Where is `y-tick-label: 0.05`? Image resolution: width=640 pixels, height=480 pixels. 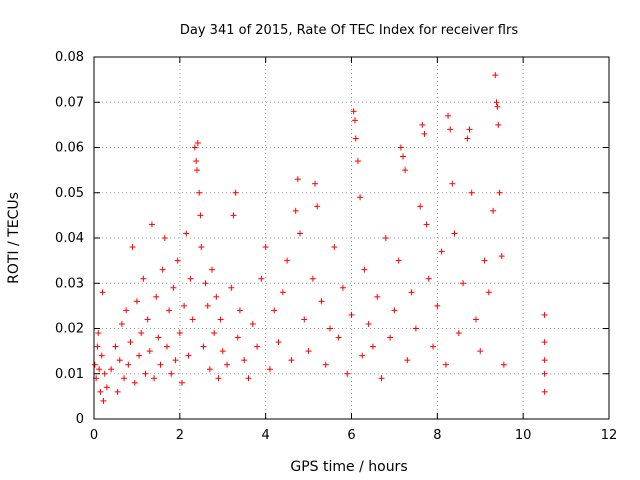
y-tick-label: 0.05 is located at coordinates (69, 193).